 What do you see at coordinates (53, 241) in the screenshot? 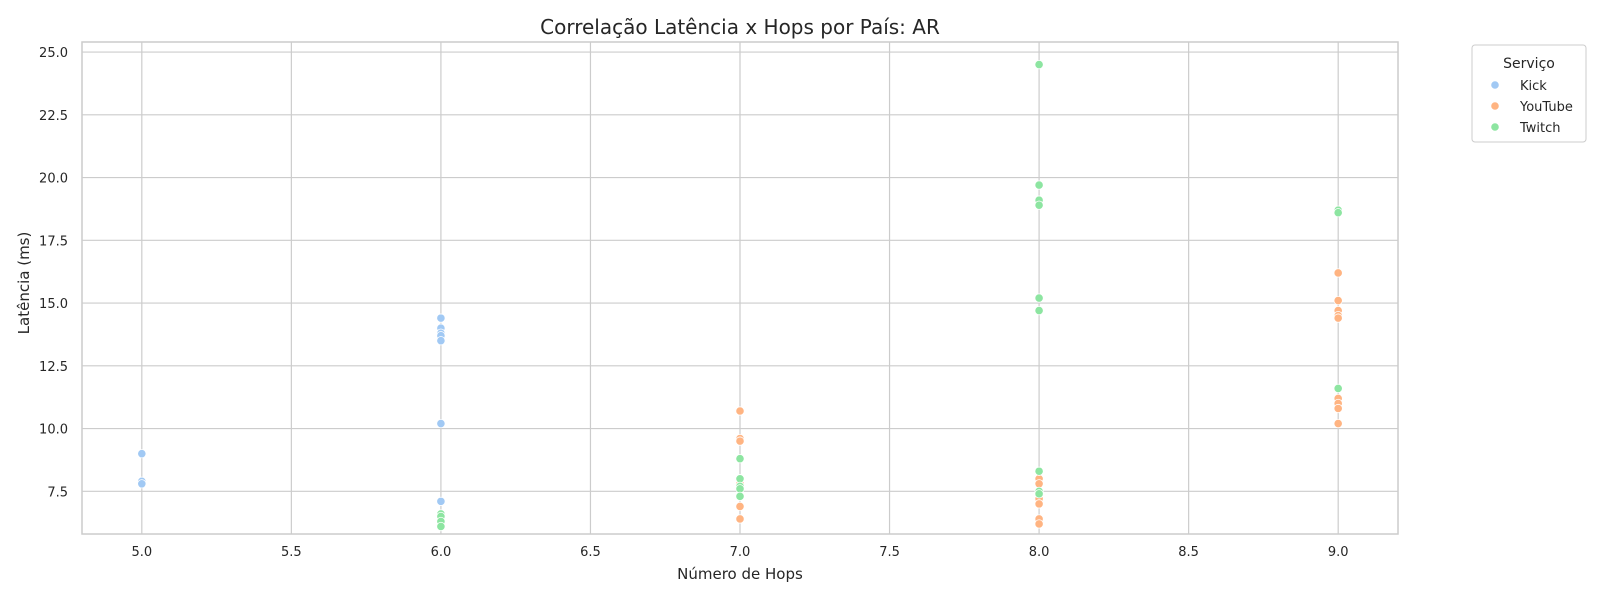
I see `y-tick-label: 17.5` at bounding box center [53, 241].